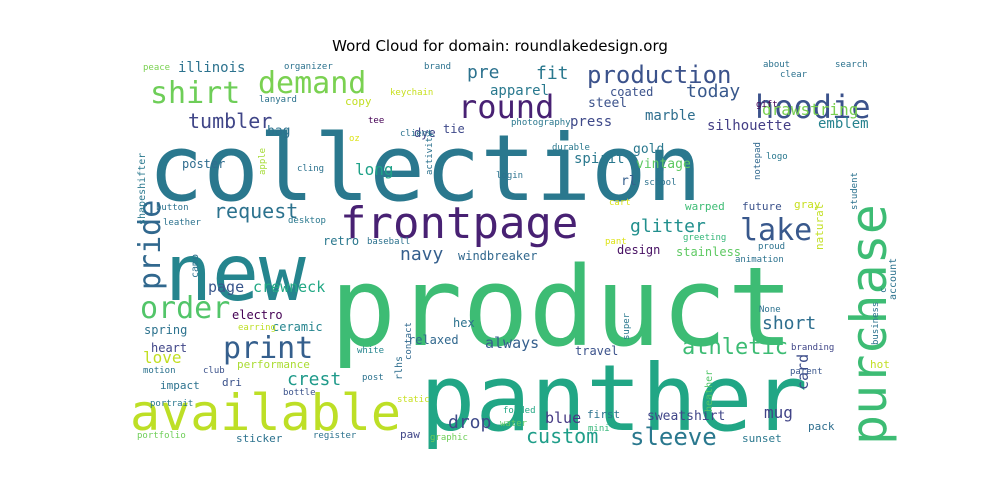 The height and width of the screenshot is (500, 1000). What do you see at coordinates (893, 279) in the screenshot?
I see `word-account: account` at bounding box center [893, 279].